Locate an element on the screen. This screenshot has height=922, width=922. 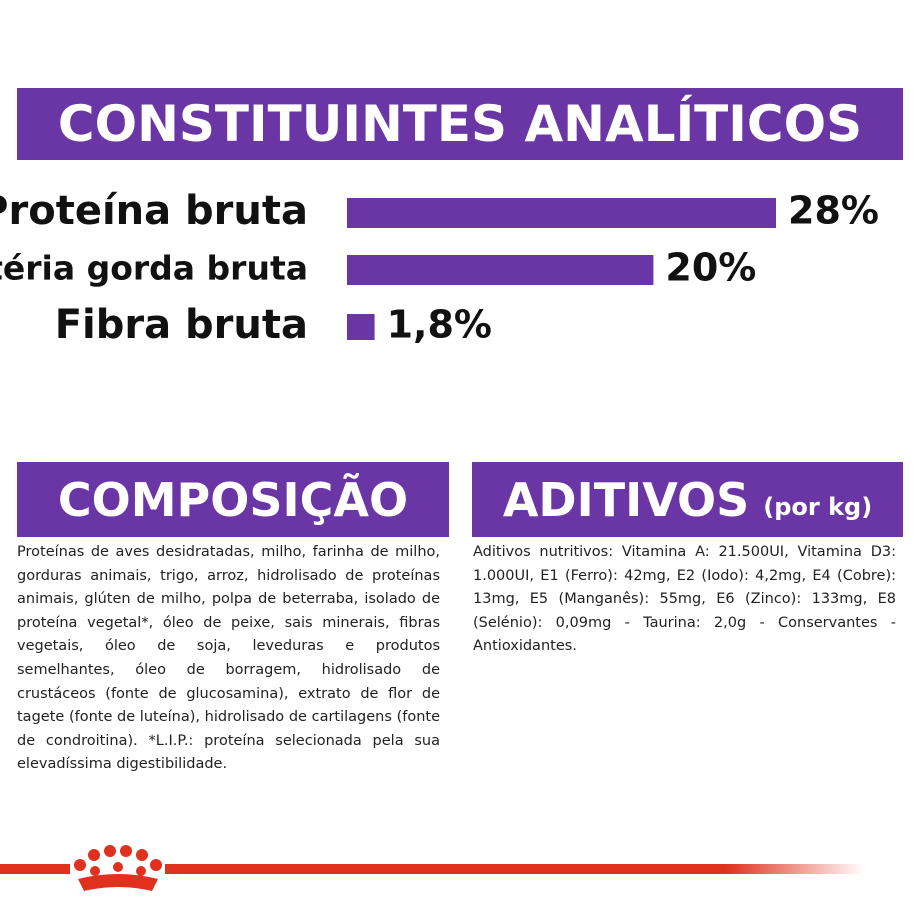
section-subtitle: (por kg) is located at coordinates (818, 506).